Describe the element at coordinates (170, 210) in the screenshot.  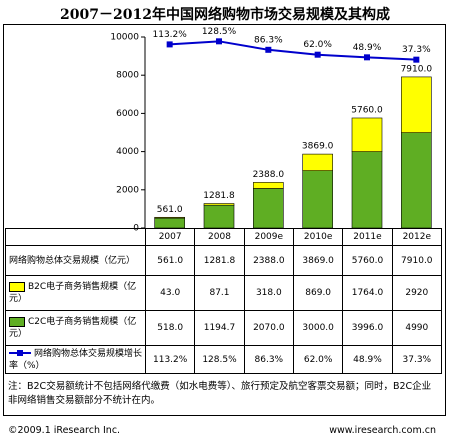
I see `total-label: 561.0` at that location.